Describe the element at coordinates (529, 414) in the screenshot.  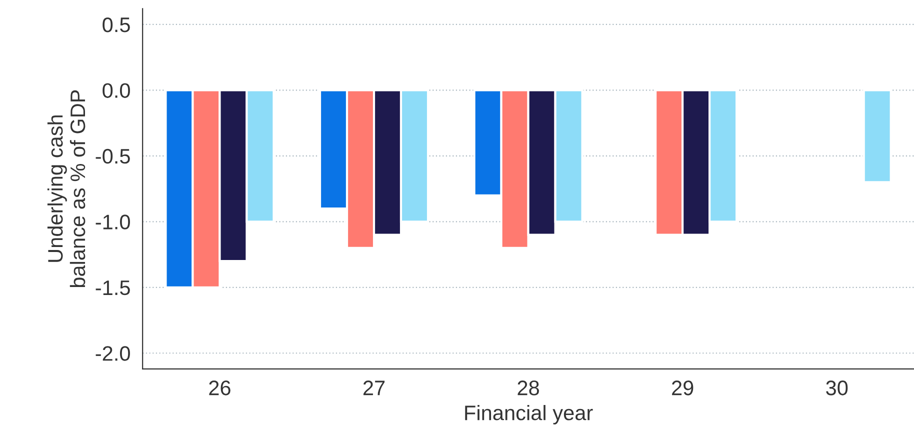
I see `x-axis-title: Financial year` at that location.